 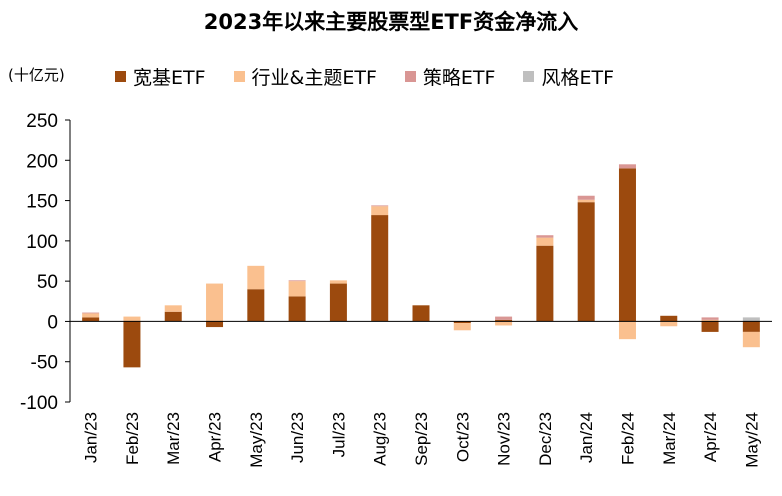 I want to click on x-tick-label: Apr/23, so click(x=215, y=437).